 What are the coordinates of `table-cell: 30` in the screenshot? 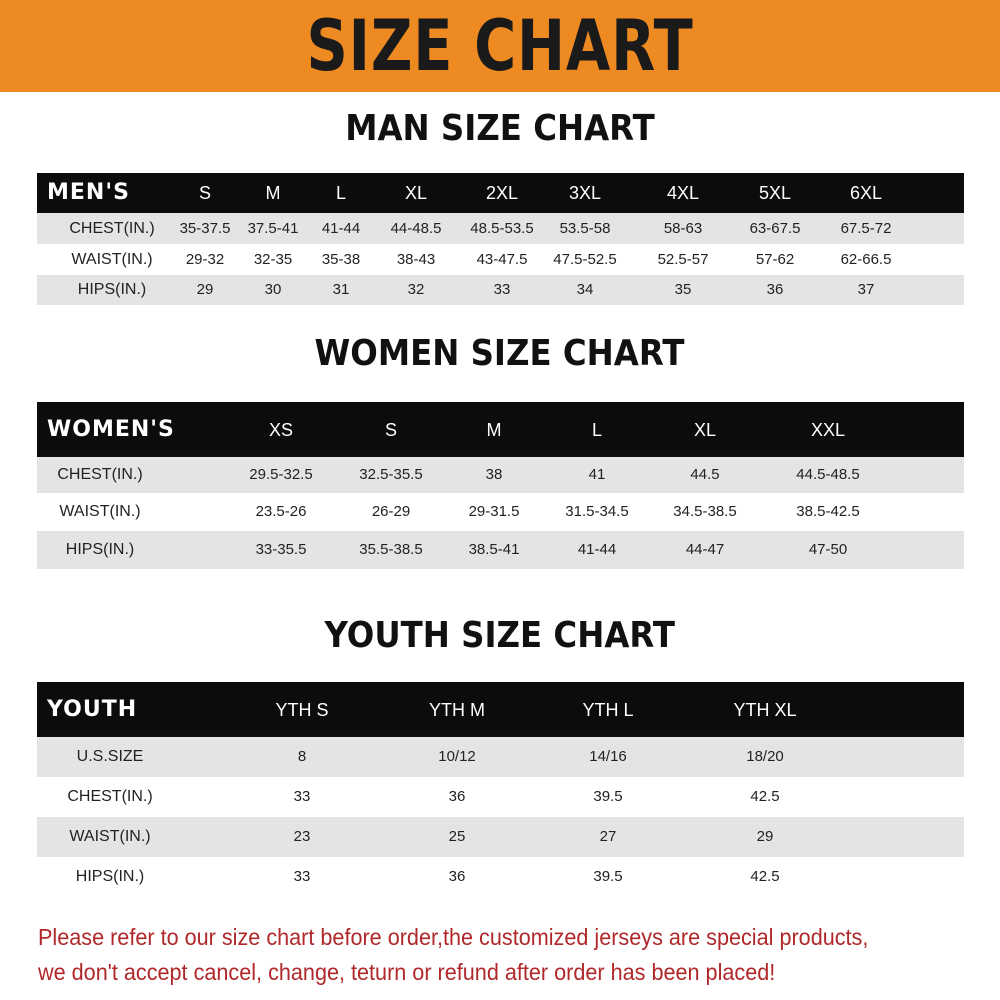 It's located at (273, 289).